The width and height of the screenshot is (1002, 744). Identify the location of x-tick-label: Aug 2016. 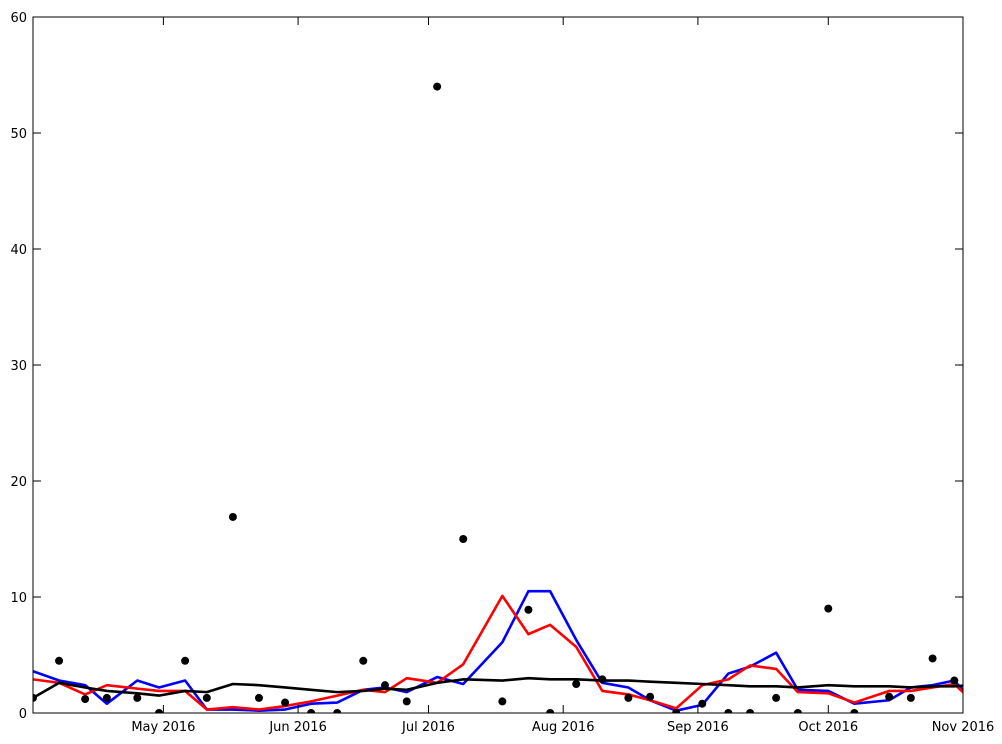
(563, 727).